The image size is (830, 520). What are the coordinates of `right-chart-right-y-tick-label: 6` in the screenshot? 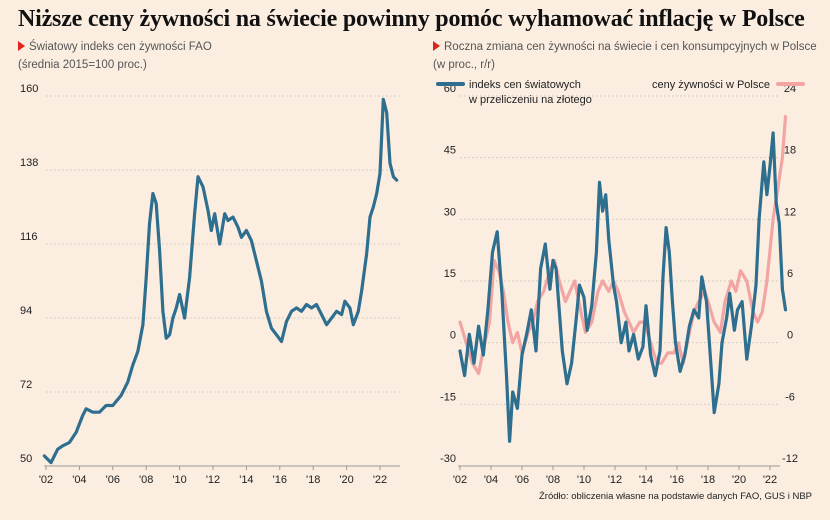 It's located at (790, 274).